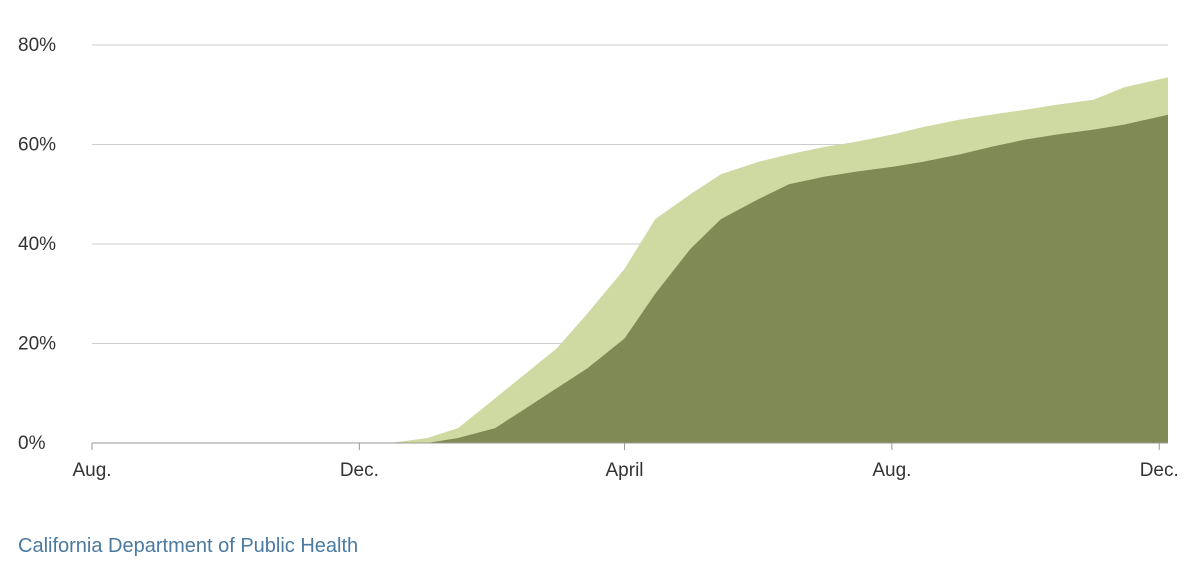 This screenshot has height=575, width=1200. Describe the element at coordinates (359, 470) in the screenshot. I see `x-tick-label-1: Dec.` at that location.